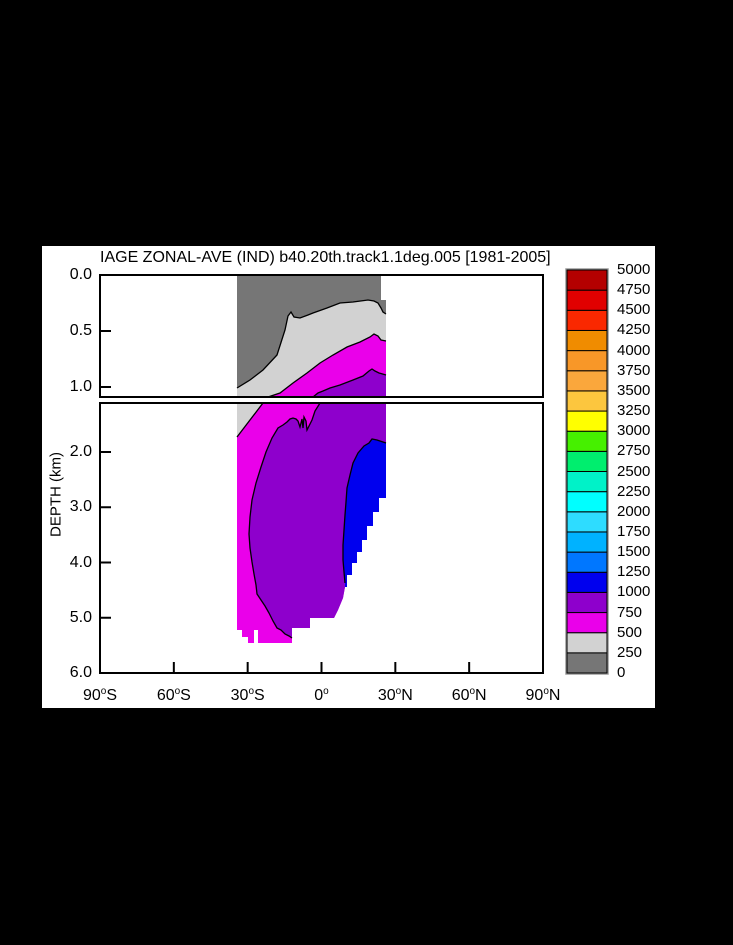  What do you see at coordinates (100, 695) in the screenshot?
I see `x-tick-label: 90oS` at bounding box center [100, 695].